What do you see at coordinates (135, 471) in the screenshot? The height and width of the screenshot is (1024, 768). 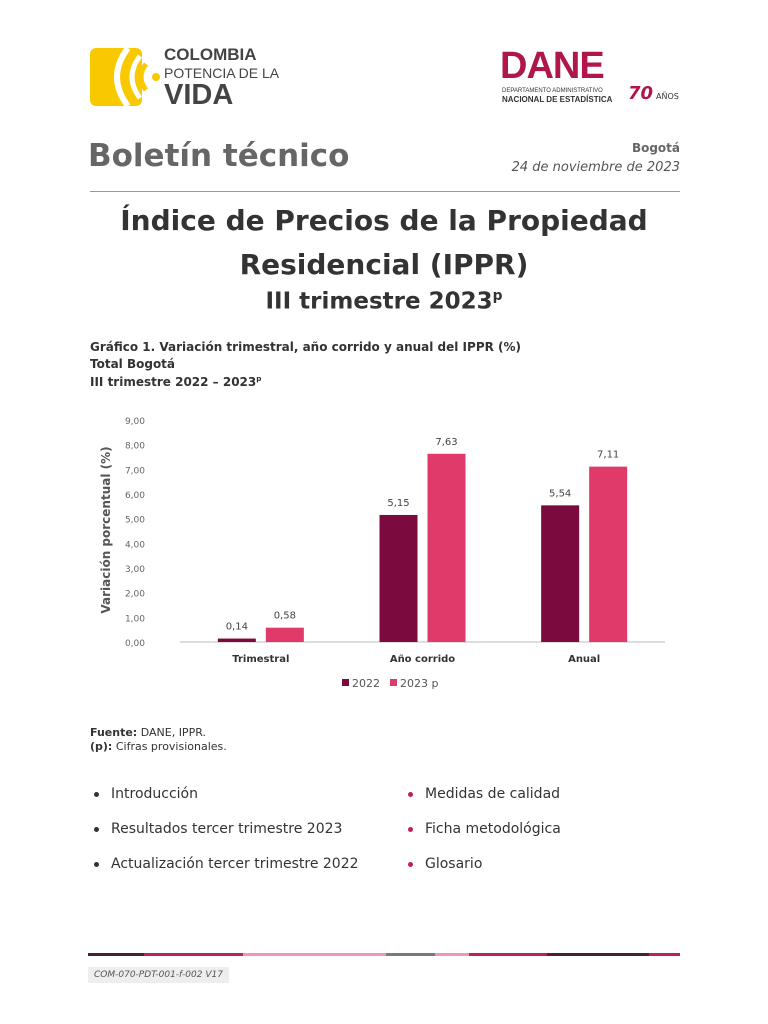 I see `y-tick-label: 7,00` at bounding box center [135, 471].